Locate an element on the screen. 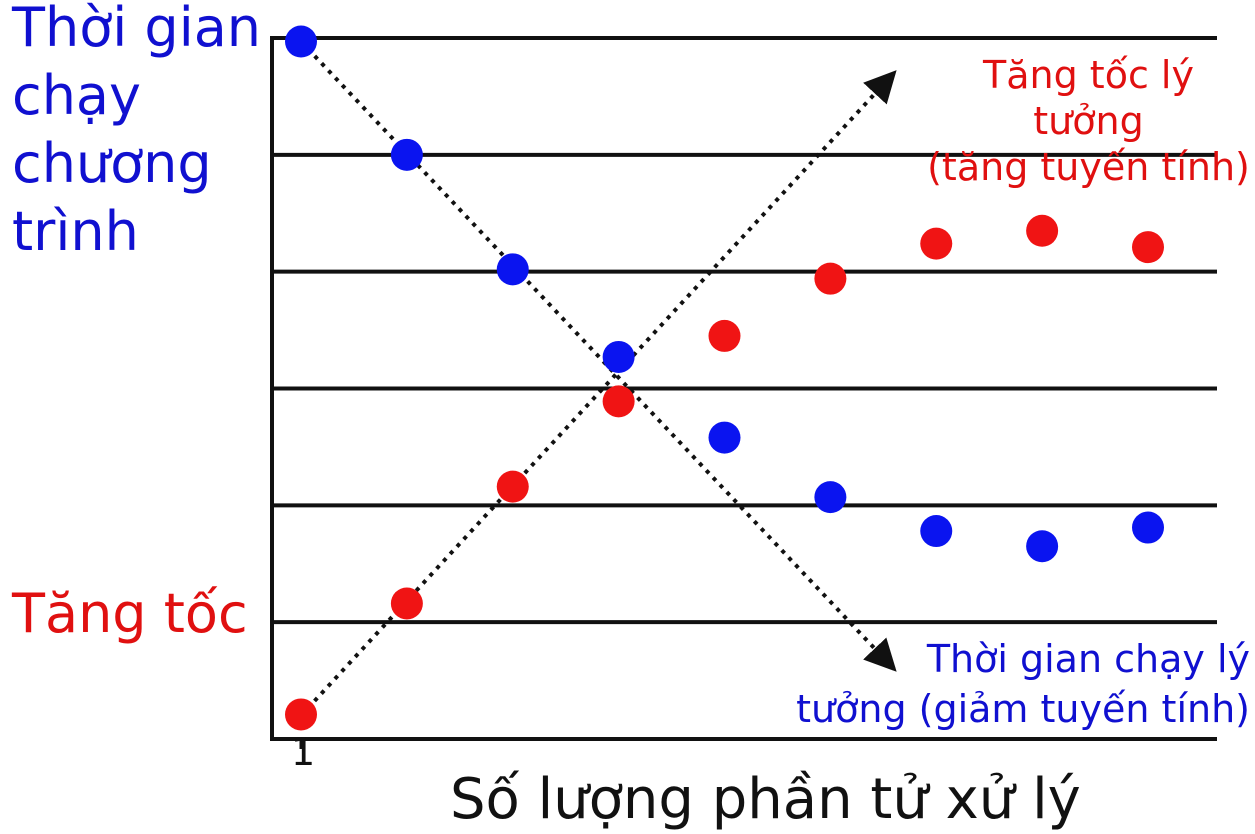 The image size is (1255, 834). annotation-ideal-speedup: Tăng tốc lý tưởng (tăng tuyến tính) is located at coordinates (1088, 121).